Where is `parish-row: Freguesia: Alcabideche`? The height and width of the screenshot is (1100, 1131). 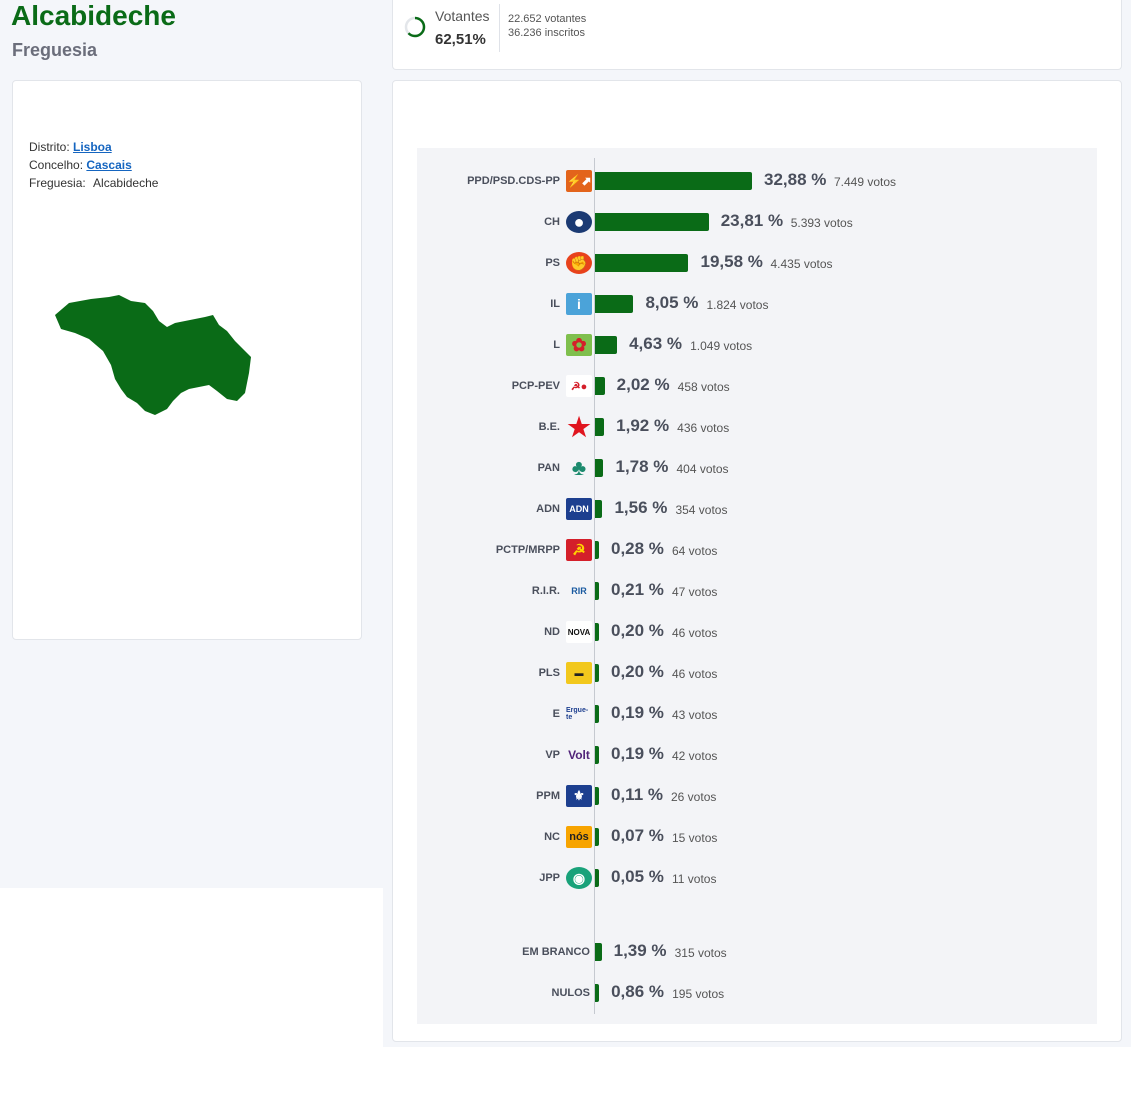 parish-row: Freguesia: Alcabideche is located at coordinates (93, 183).